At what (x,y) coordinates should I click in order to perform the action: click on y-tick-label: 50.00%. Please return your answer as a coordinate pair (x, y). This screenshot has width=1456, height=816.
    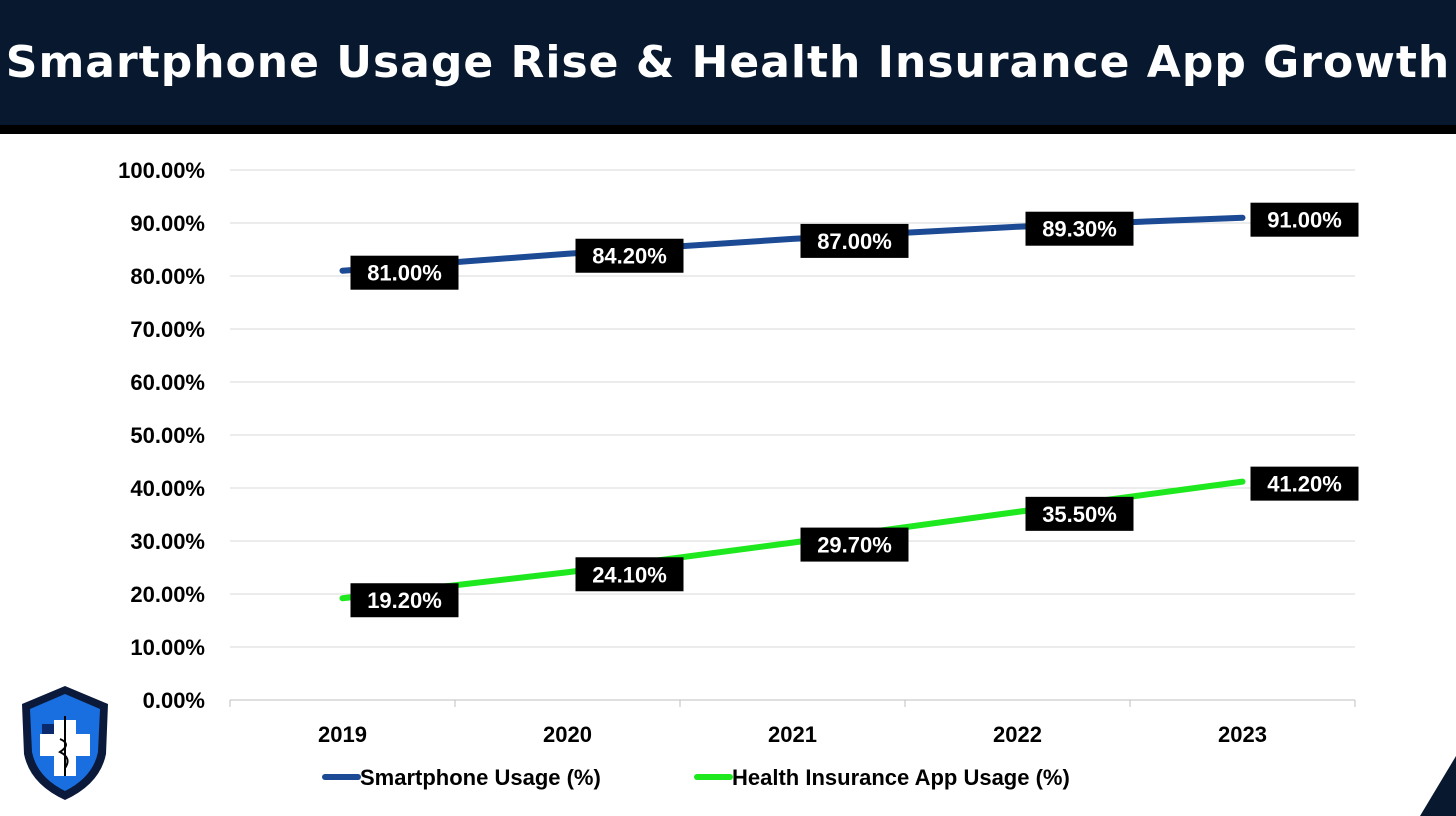
    Looking at the image, I should click on (167, 435).